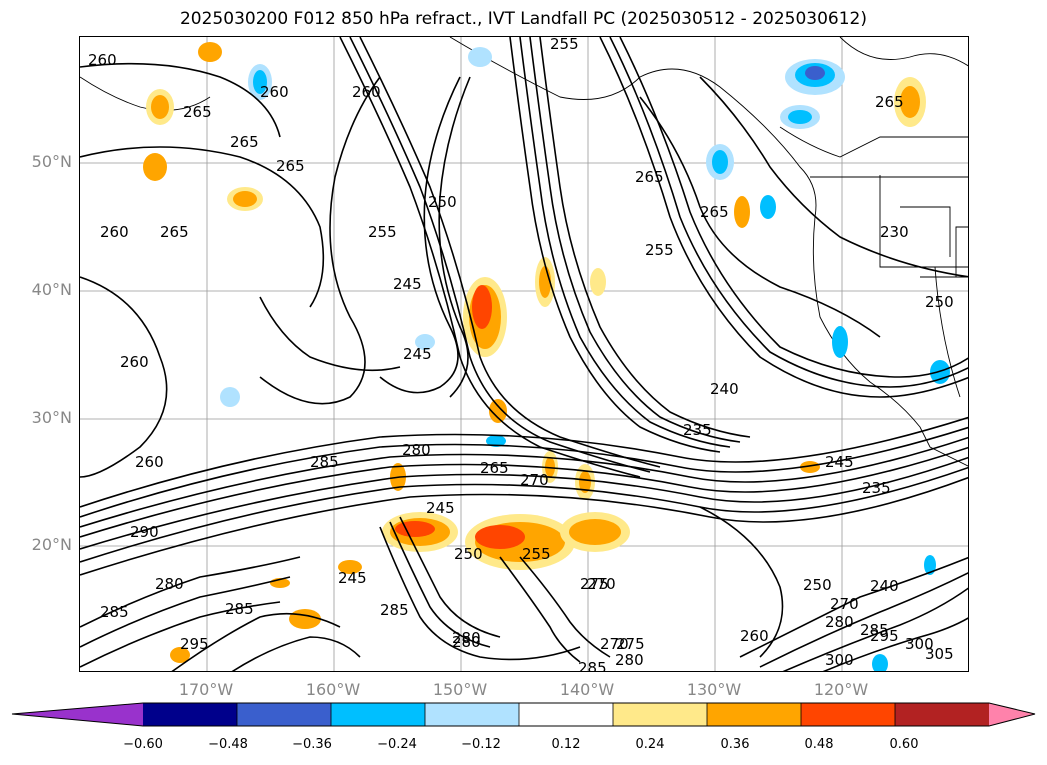 Image resolution: width=1047 pixels, height=765 pixels. What do you see at coordinates (228, 744) in the screenshot?
I see `colorbar-tick: −0.48` at bounding box center [228, 744].